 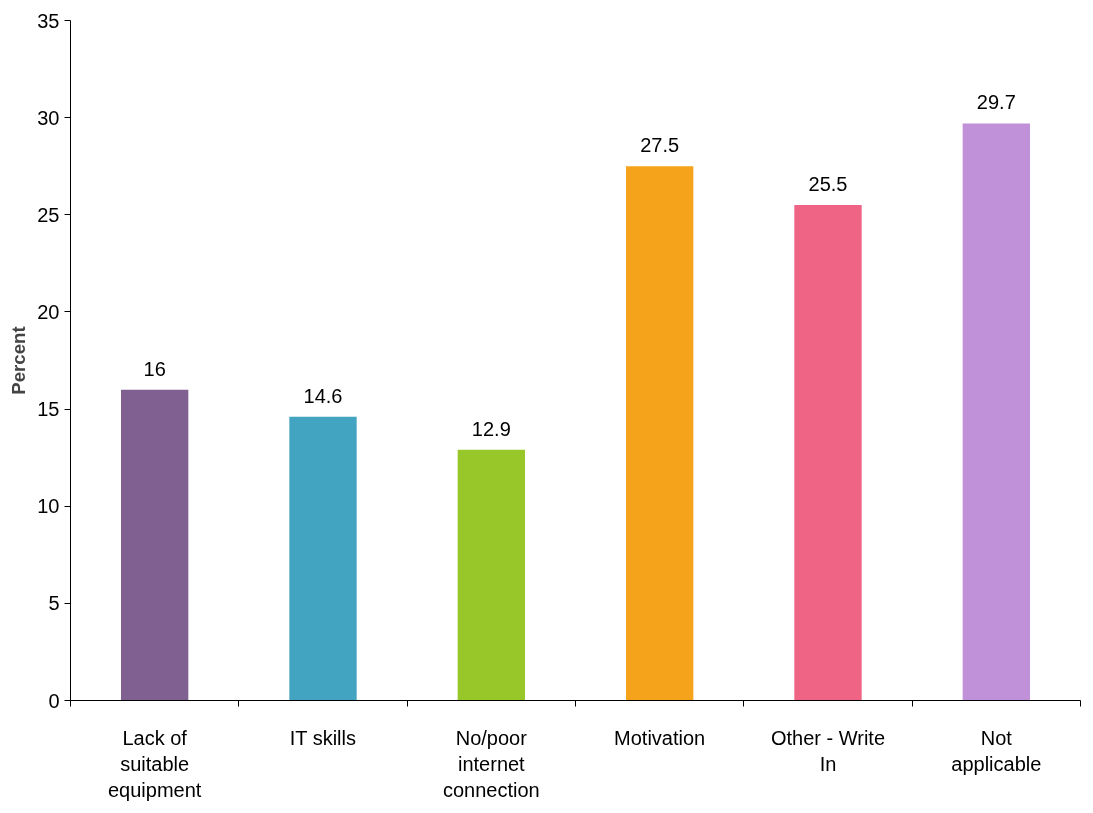 I want to click on x-tick-label: Not applicable, so click(x=996, y=750).